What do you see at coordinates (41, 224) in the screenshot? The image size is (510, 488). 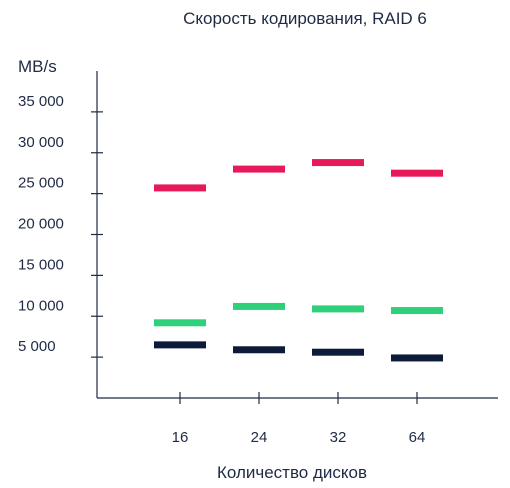 I see `y-tick-label: 20 000` at bounding box center [41, 224].